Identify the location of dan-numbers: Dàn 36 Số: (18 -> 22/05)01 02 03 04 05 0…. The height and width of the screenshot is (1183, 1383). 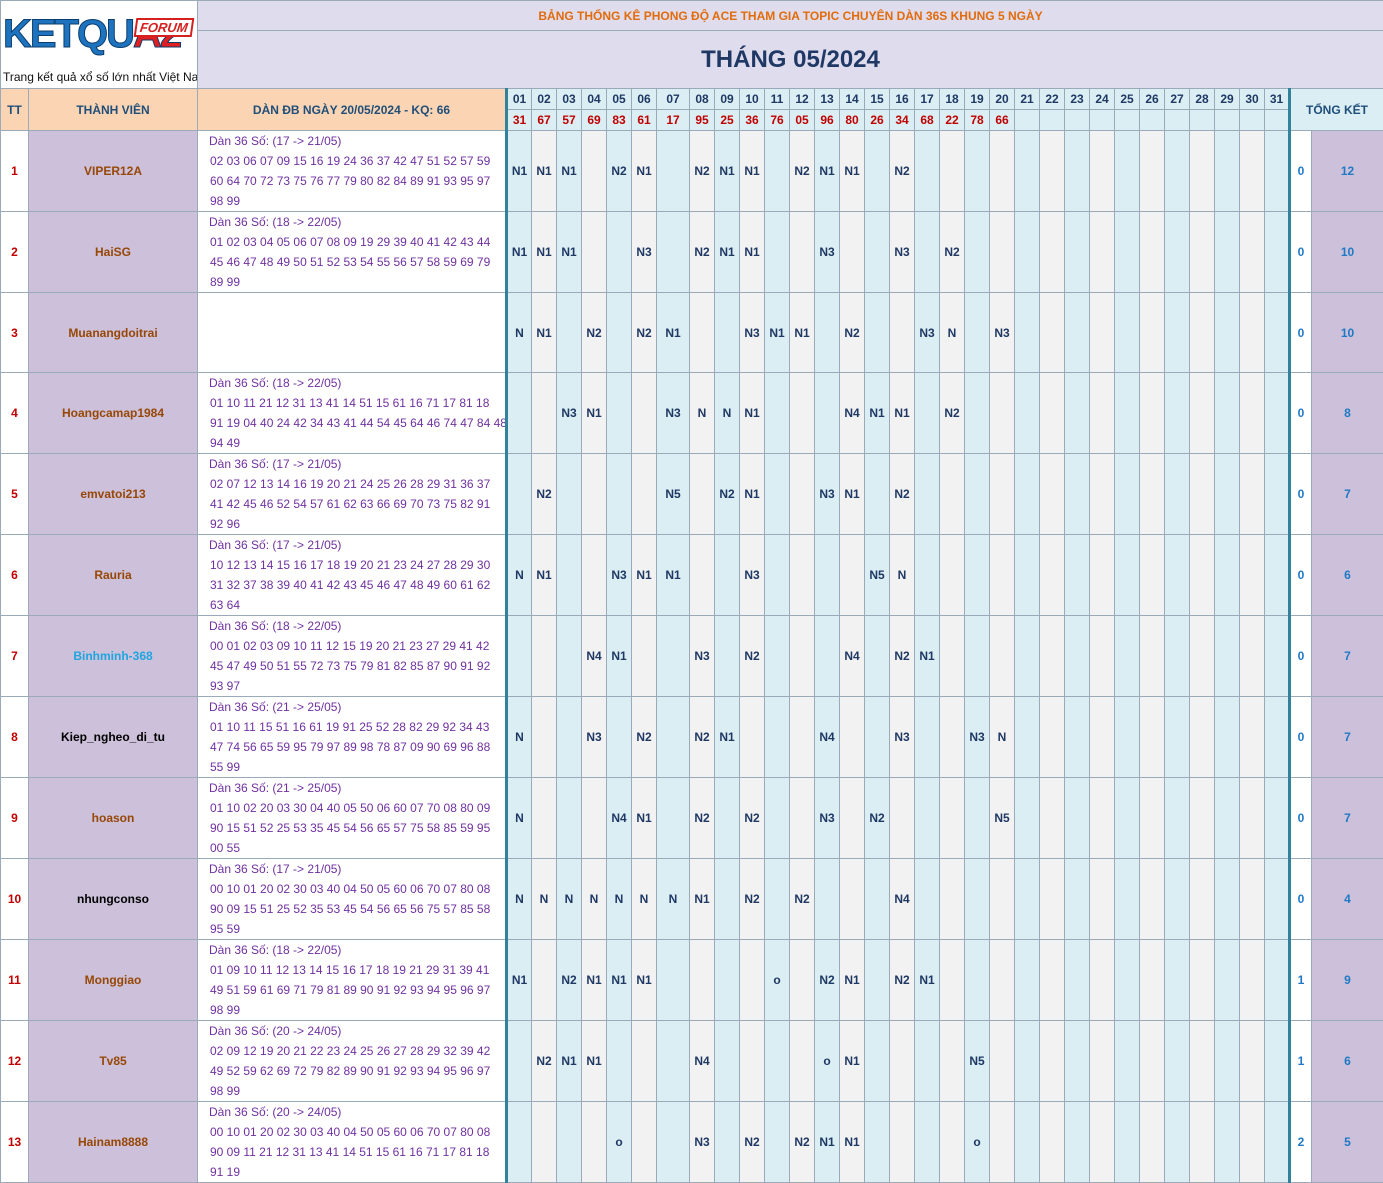
(352, 252).